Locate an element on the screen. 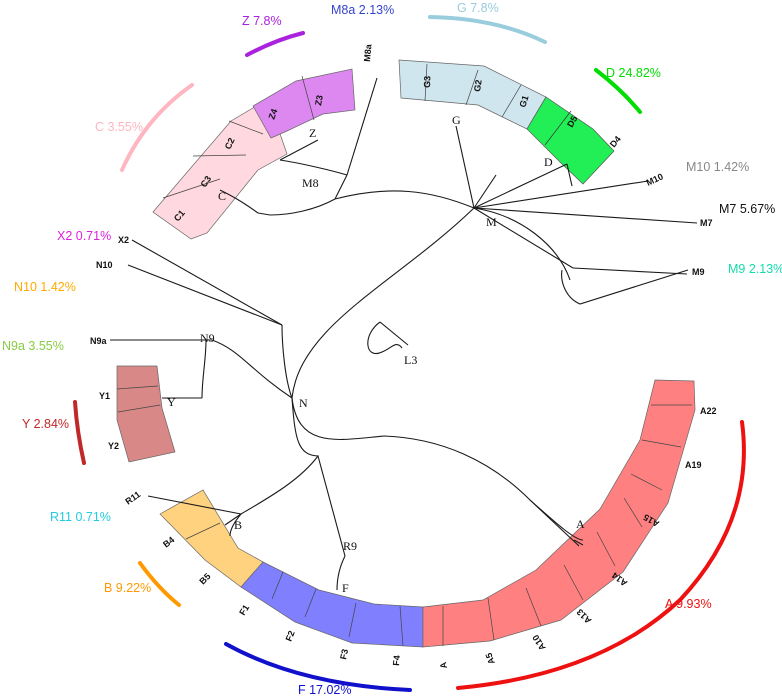 The width and height of the screenshot is (782, 700). group-label-g: G 7.8% is located at coordinates (478, 8).